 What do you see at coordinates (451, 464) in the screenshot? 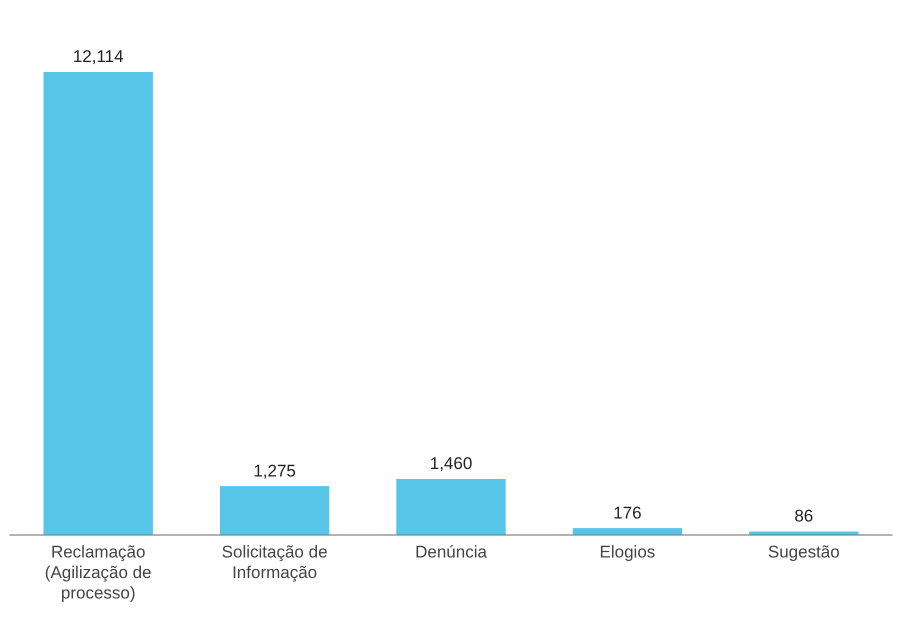
I see `data-label: 1,460` at bounding box center [451, 464].